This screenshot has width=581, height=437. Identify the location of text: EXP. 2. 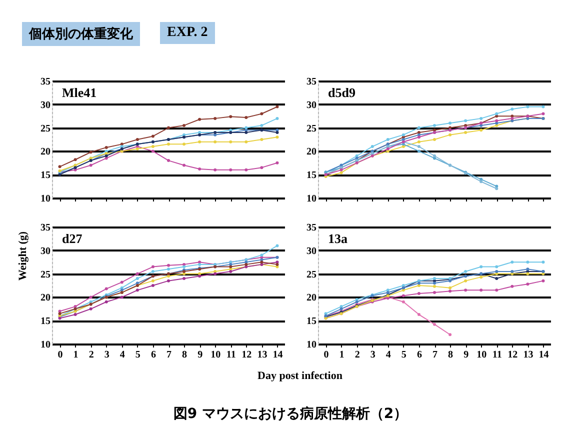
(187, 33).